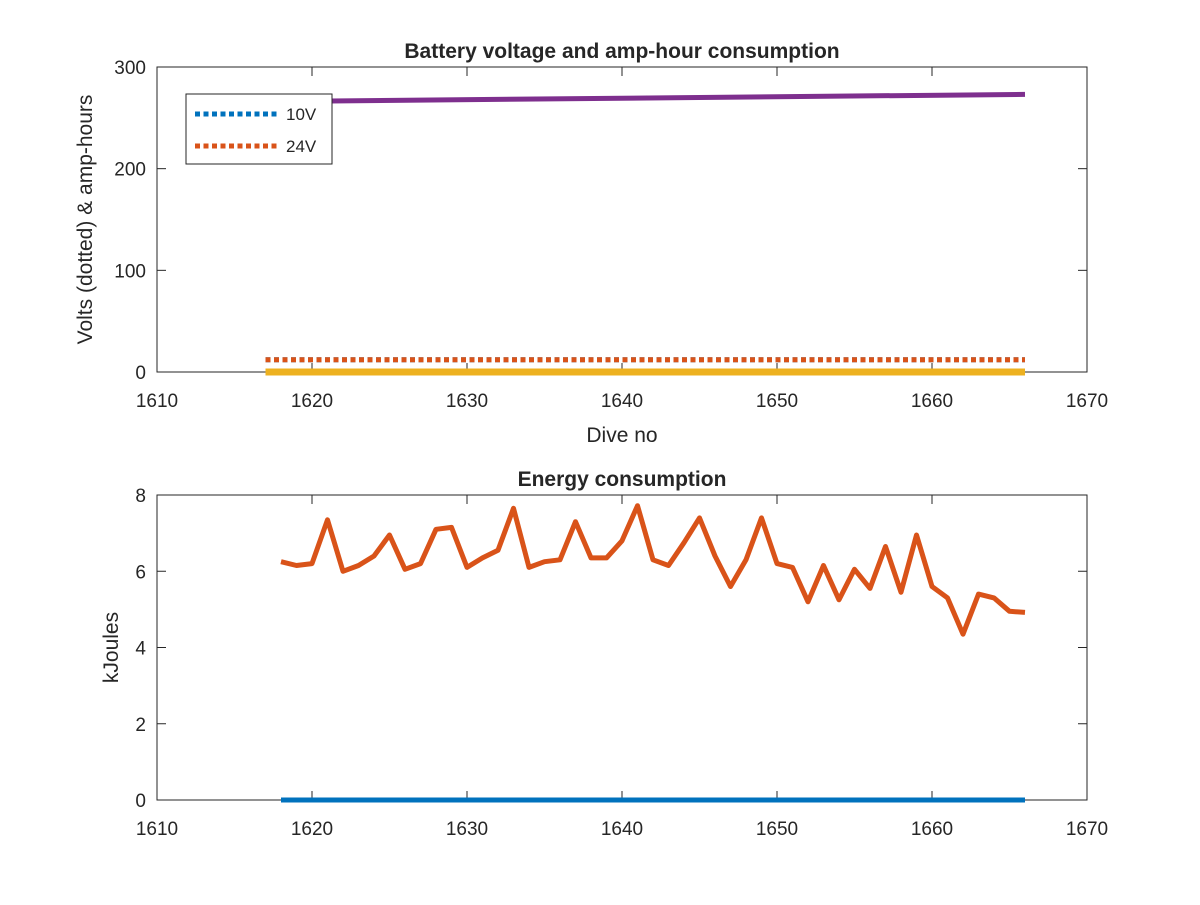 The image size is (1200, 905). What do you see at coordinates (140, 649) in the screenshot?
I see `y-tick-label: 4` at bounding box center [140, 649].